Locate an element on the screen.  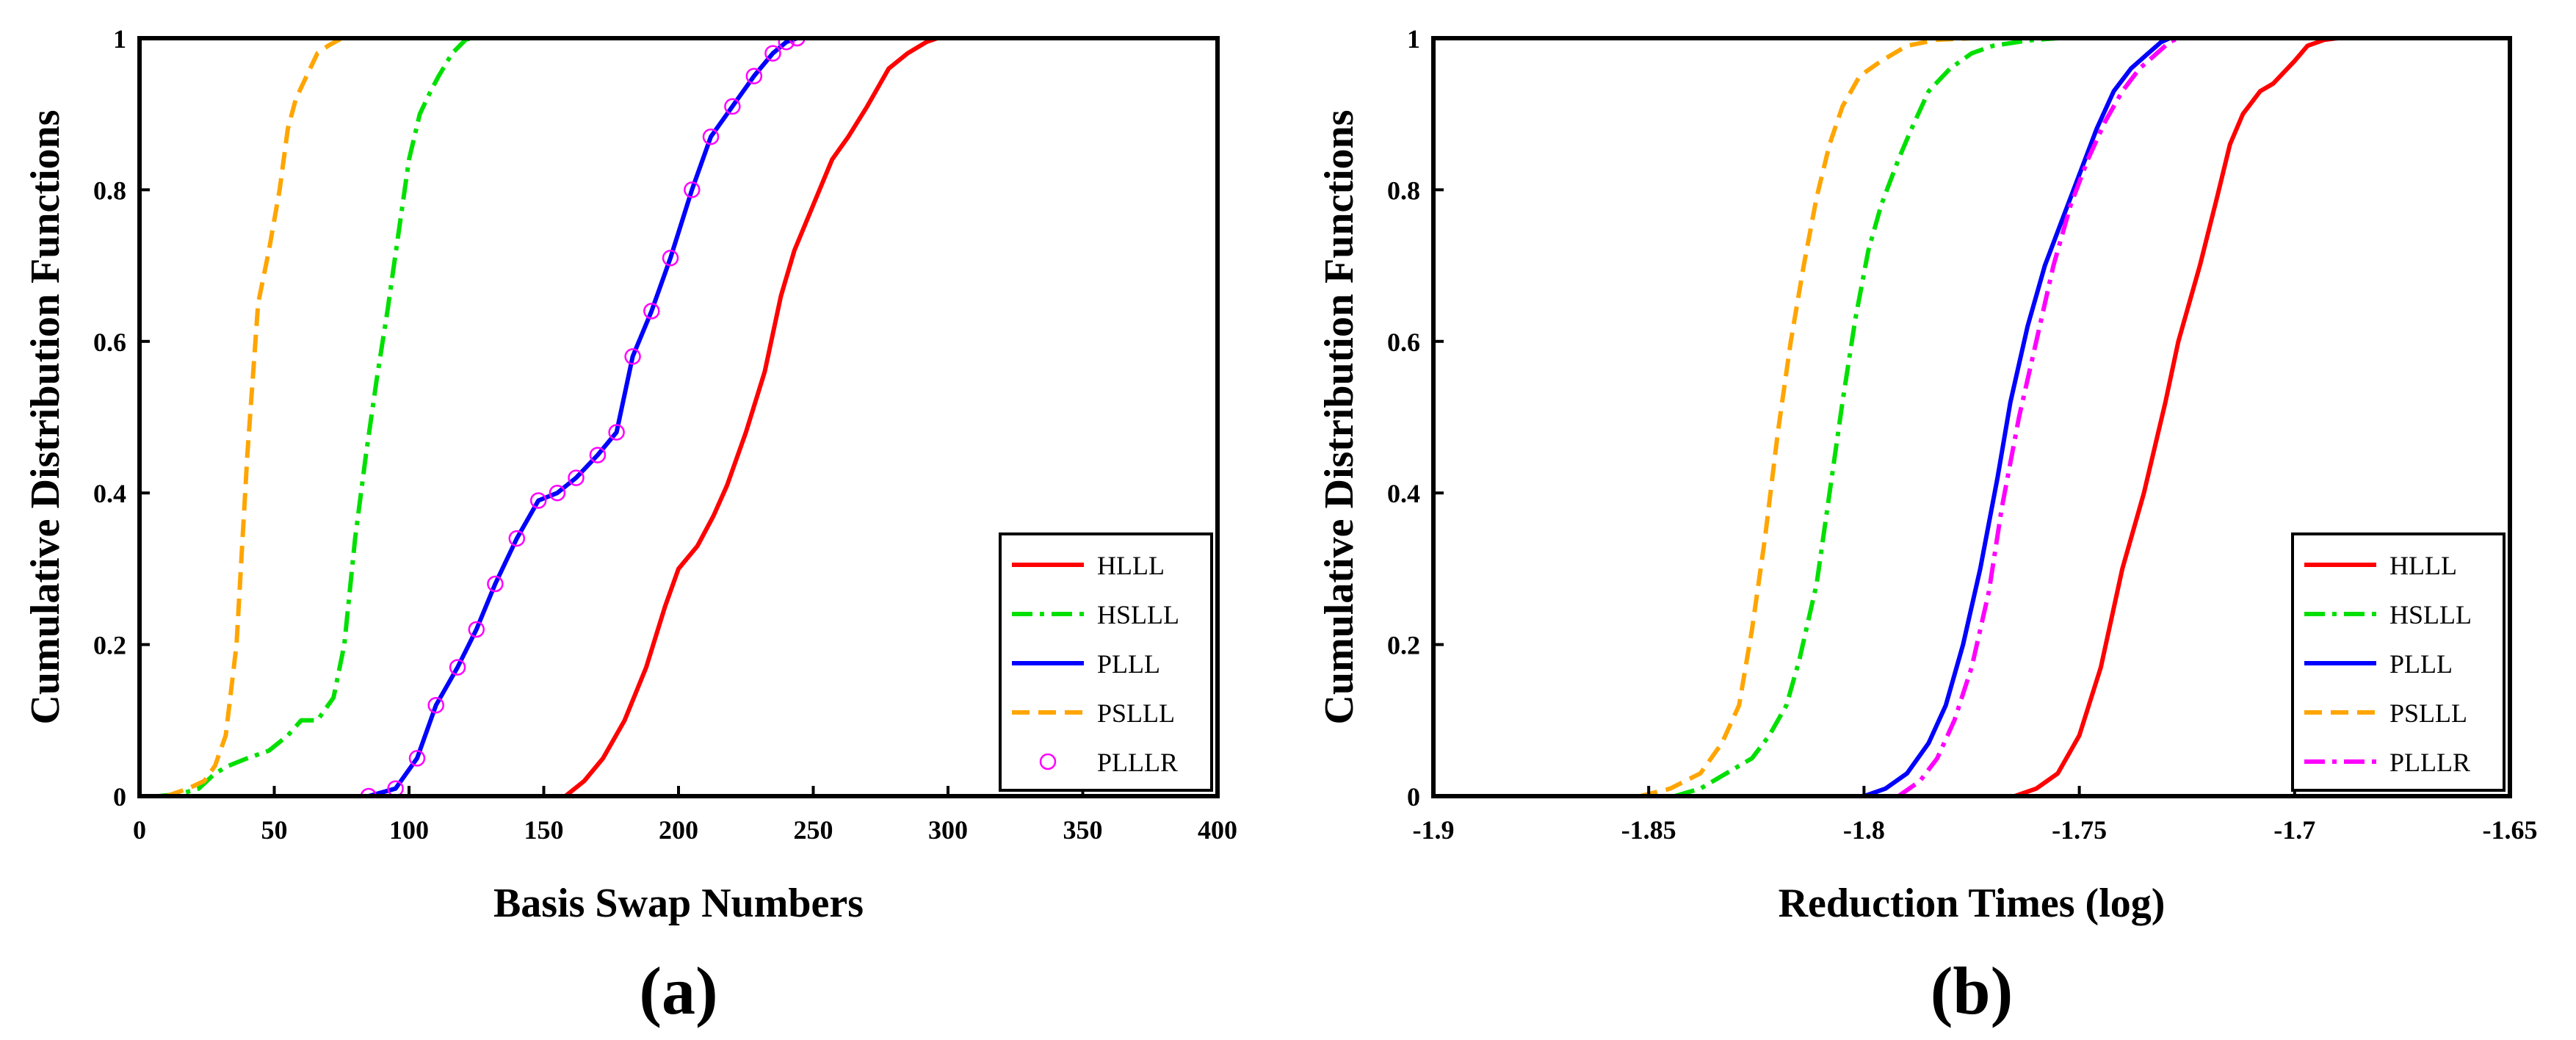
series-line-plllr is located at coordinates (2038, 417).